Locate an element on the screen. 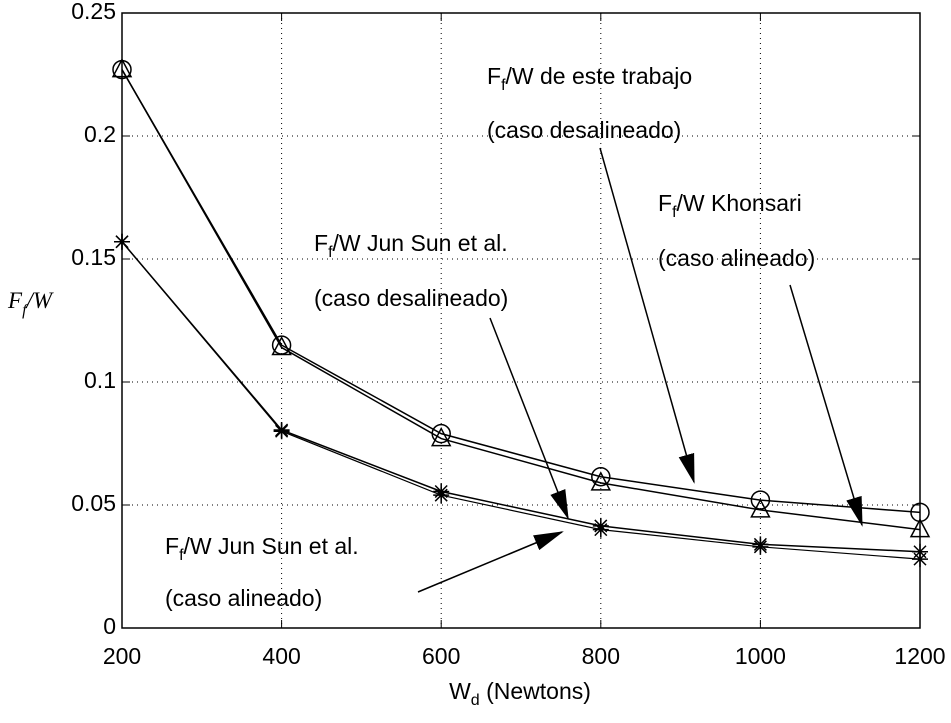 The image size is (951, 723). x-axis-label-part: W is located at coordinates (460, 691).